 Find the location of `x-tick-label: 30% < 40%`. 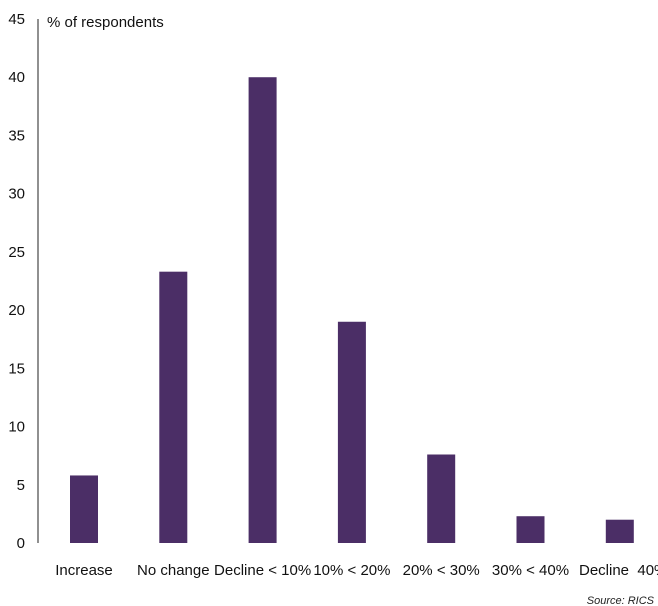

x-tick-label: 30% < 40% is located at coordinates (530, 570).